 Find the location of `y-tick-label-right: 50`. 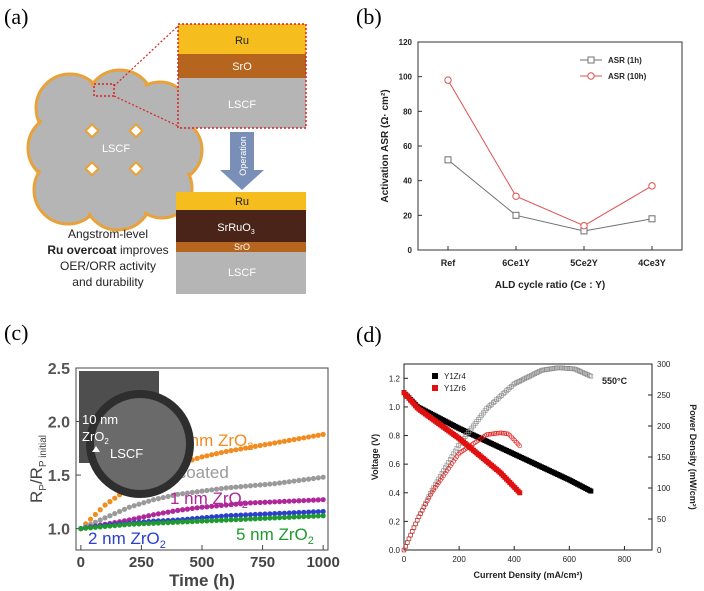

y-tick-label-right: 50 is located at coordinates (661, 519).